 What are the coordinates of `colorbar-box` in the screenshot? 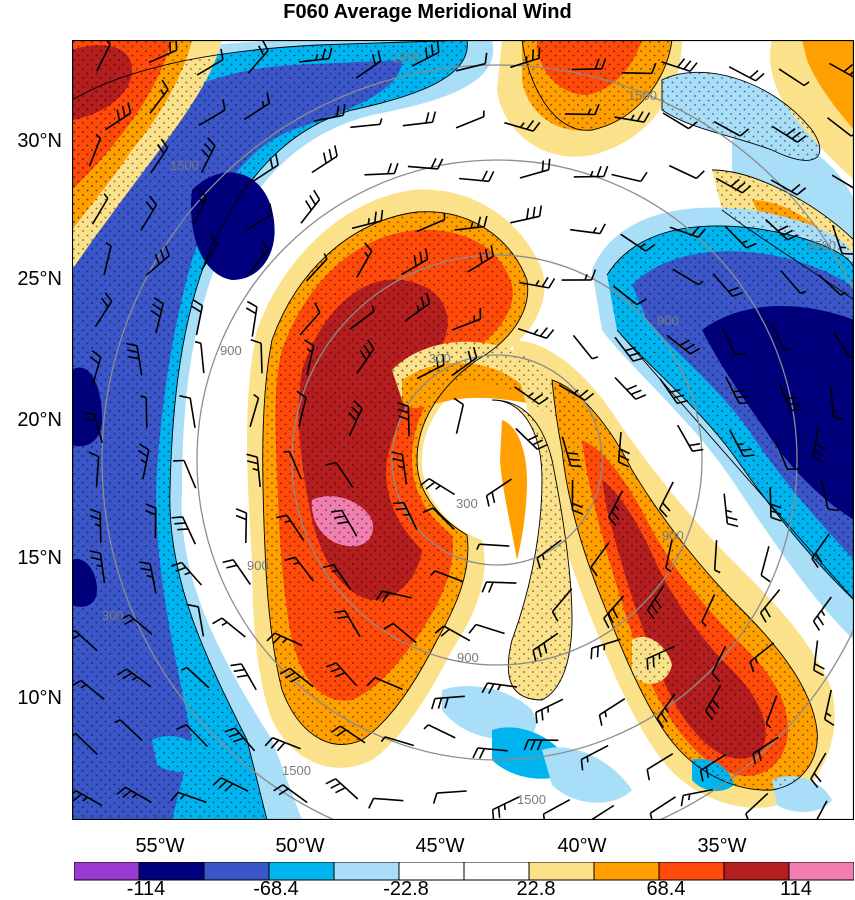 It's located at (821, 871).